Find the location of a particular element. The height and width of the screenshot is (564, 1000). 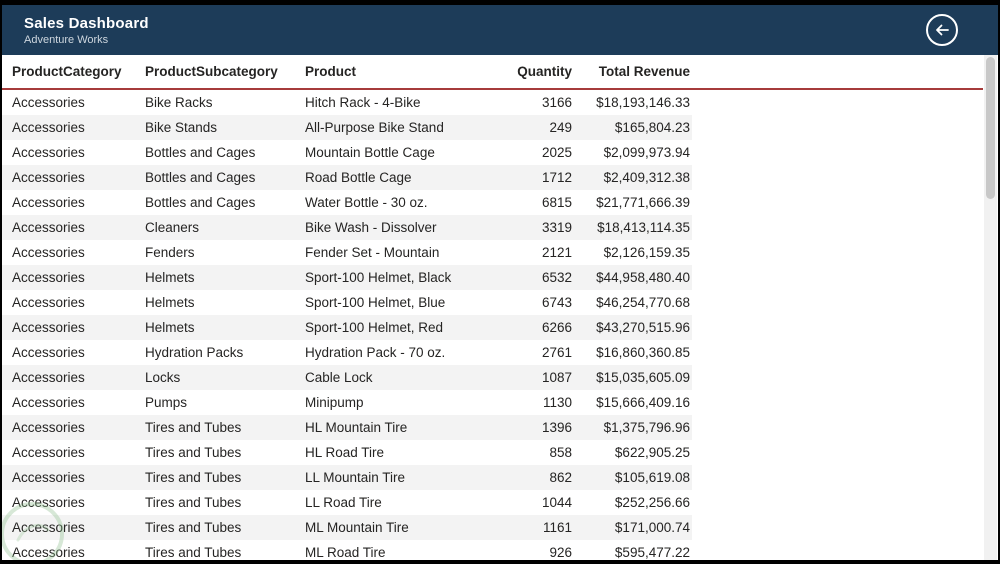

cell-quantity: 1712 is located at coordinates (556, 177).